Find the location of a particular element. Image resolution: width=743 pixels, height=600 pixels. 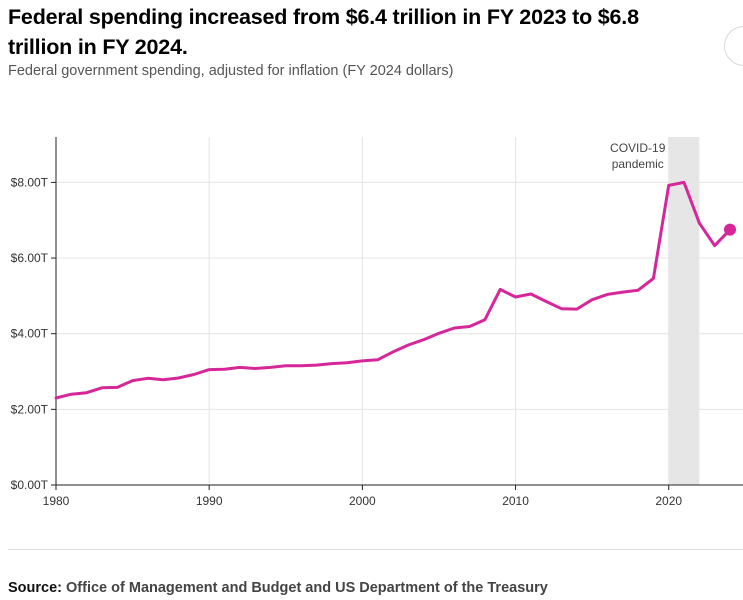

y-tick-label: $4.00T is located at coordinates (30, 334).